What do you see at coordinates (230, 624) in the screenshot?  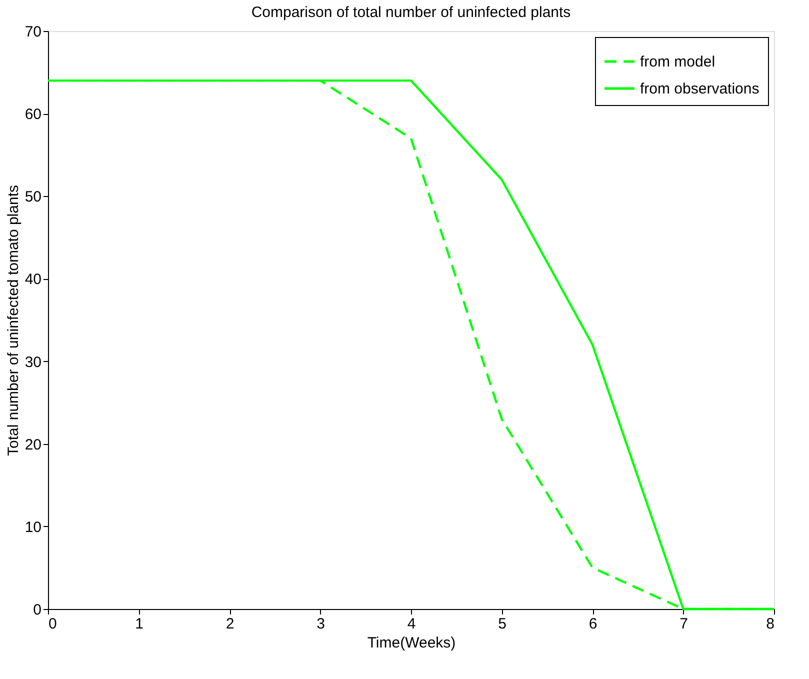 I see `x-tick-label: 2` at bounding box center [230, 624].